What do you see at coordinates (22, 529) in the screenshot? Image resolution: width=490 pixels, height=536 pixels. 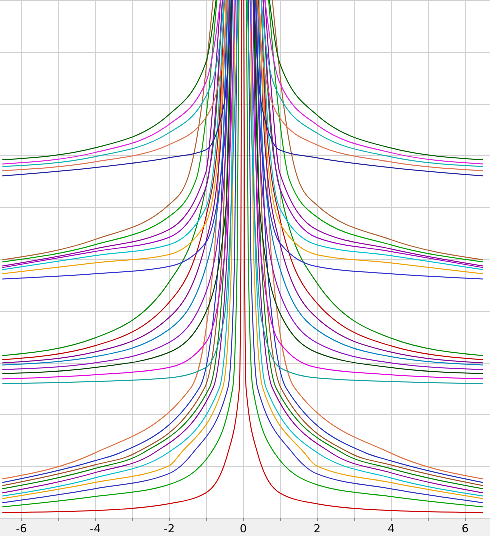 I see `x-tick-label: -6` at bounding box center [22, 529].